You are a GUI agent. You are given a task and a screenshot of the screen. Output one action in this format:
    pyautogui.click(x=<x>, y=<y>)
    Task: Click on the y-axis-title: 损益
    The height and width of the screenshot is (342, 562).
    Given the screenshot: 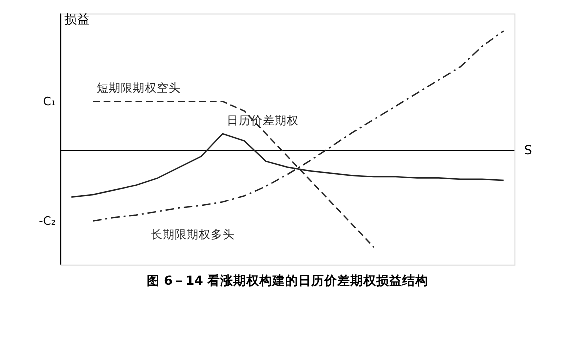 What is the action you would take?
    pyautogui.click(x=77, y=18)
    